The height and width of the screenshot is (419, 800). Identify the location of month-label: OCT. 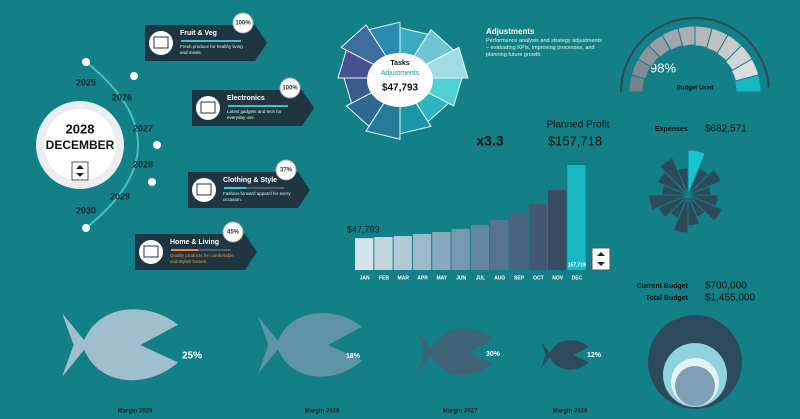
(538, 278).